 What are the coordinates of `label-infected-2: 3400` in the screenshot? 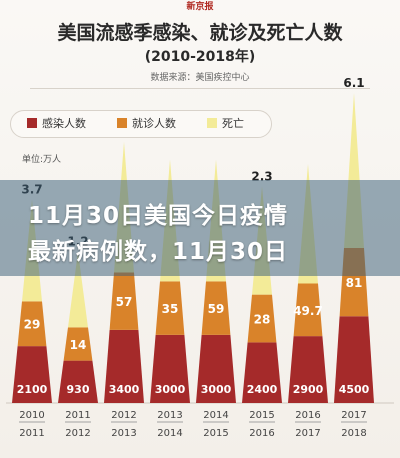 It's located at (124, 389).